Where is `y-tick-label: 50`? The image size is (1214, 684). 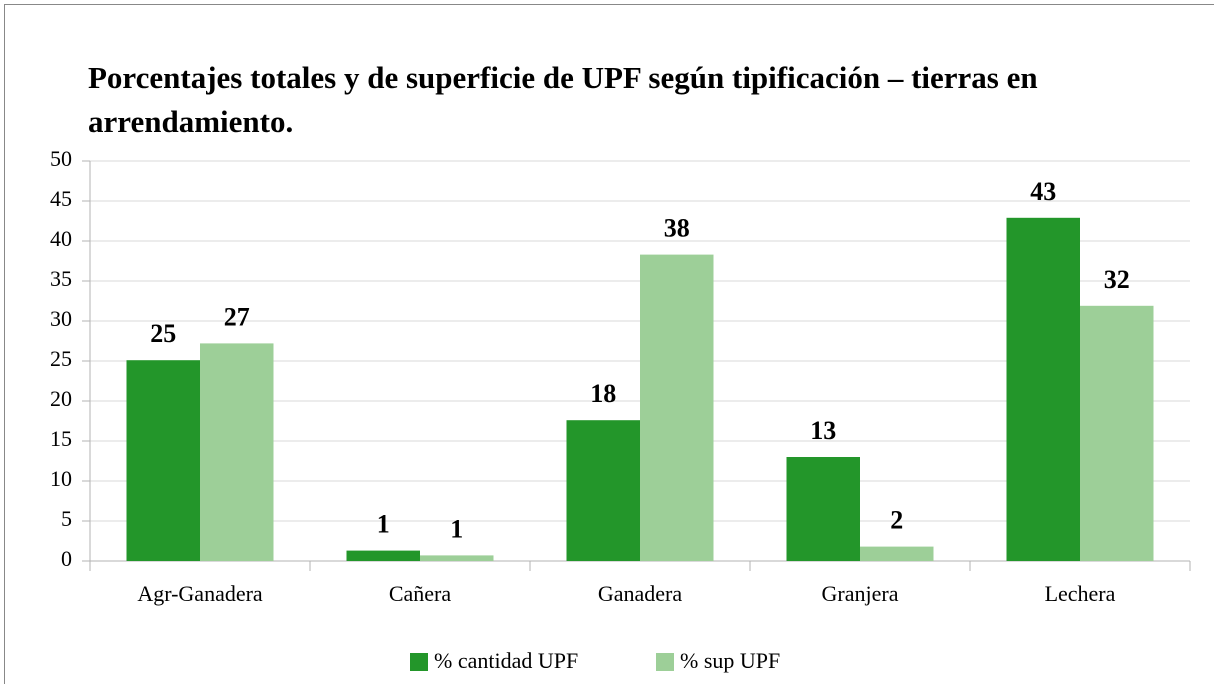
y-tick-label: 50 is located at coordinates (61, 158).